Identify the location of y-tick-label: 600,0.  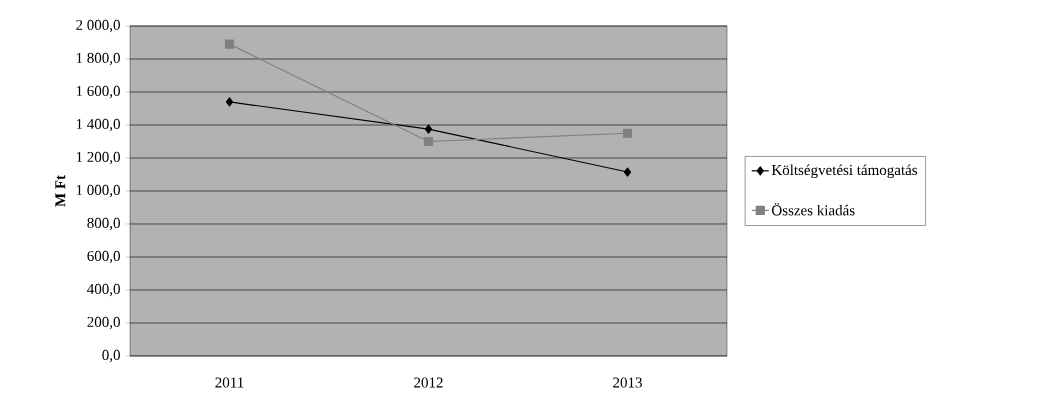
(103, 257).